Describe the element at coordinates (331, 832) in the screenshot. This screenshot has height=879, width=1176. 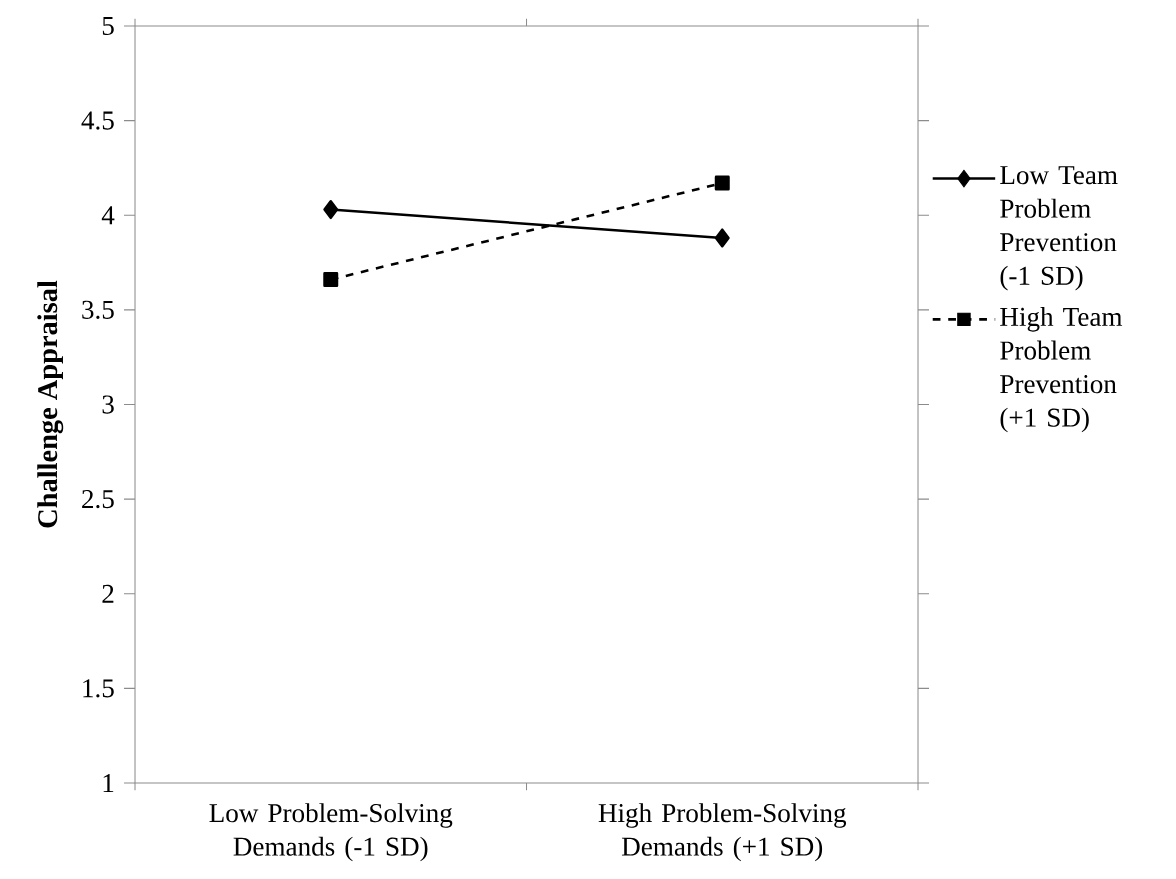
I see `x-tick-label: Low Problem-Solving Demands (-1 SD)` at that location.